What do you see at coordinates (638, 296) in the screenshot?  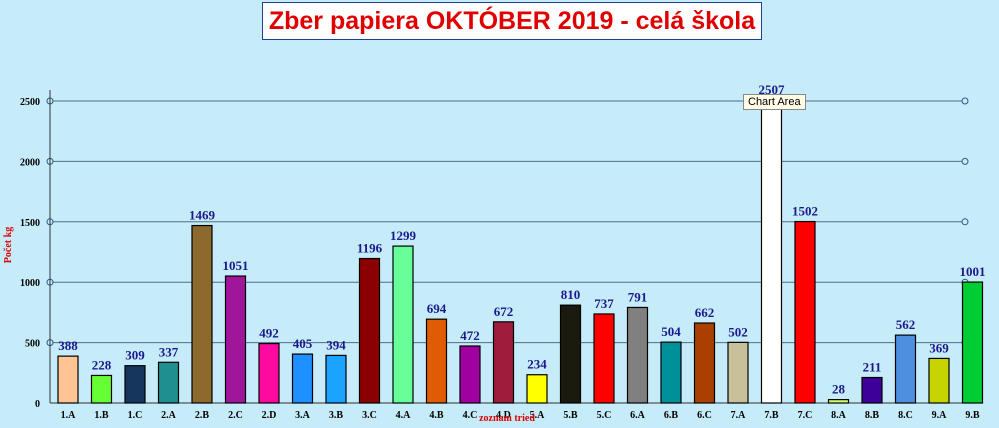 I see `data-label: 791` at bounding box center [638, 296].